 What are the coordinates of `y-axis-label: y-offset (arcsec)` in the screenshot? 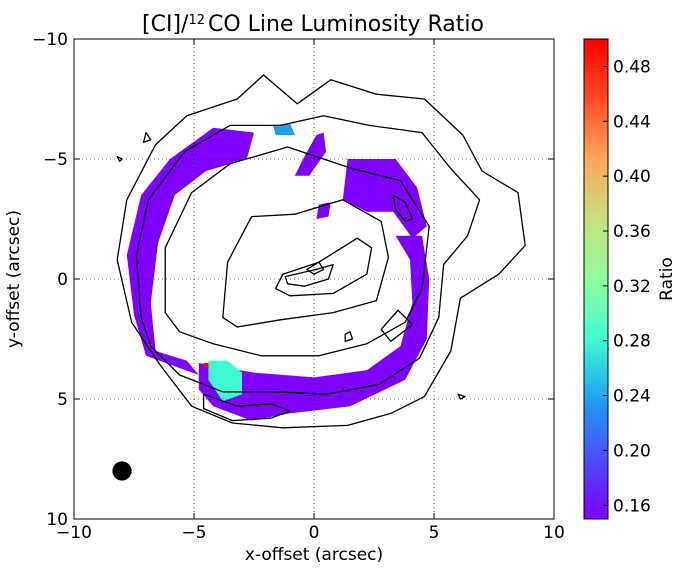 It's located at (14, 279).